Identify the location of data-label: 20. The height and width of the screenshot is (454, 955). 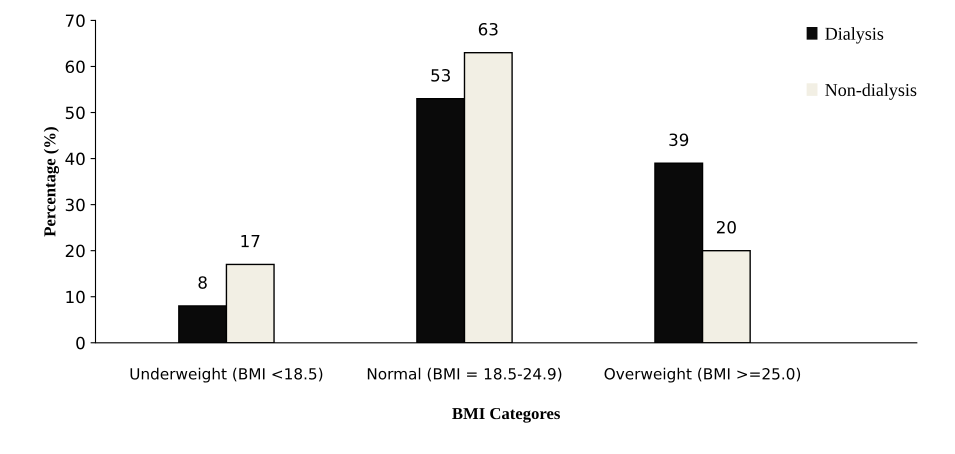
(726, 227).